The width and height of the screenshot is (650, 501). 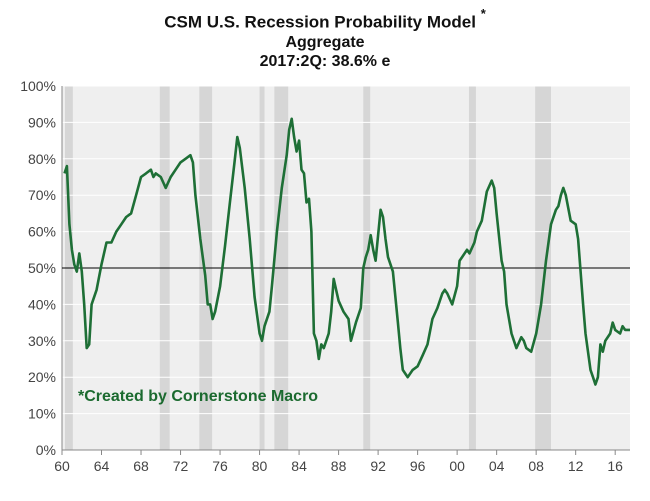 I want to click on y-tick-label: 40%, so click(x=42, y=304).